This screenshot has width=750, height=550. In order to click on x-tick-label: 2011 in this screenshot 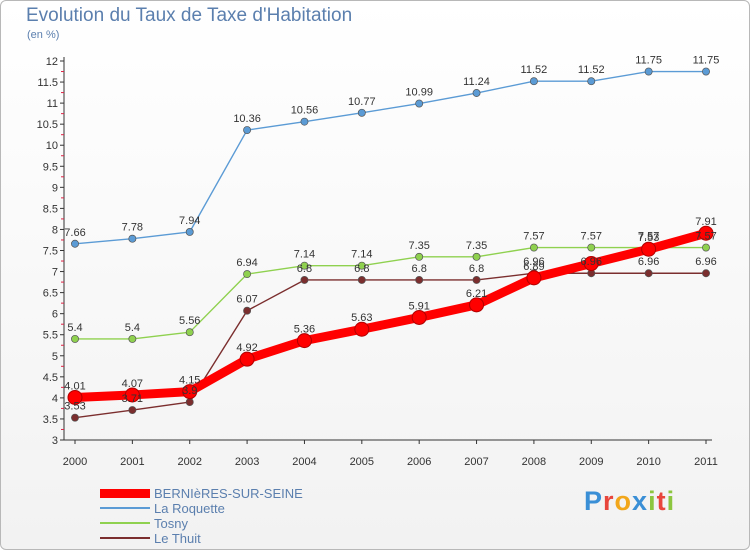, I will do `click(706, 462)`.